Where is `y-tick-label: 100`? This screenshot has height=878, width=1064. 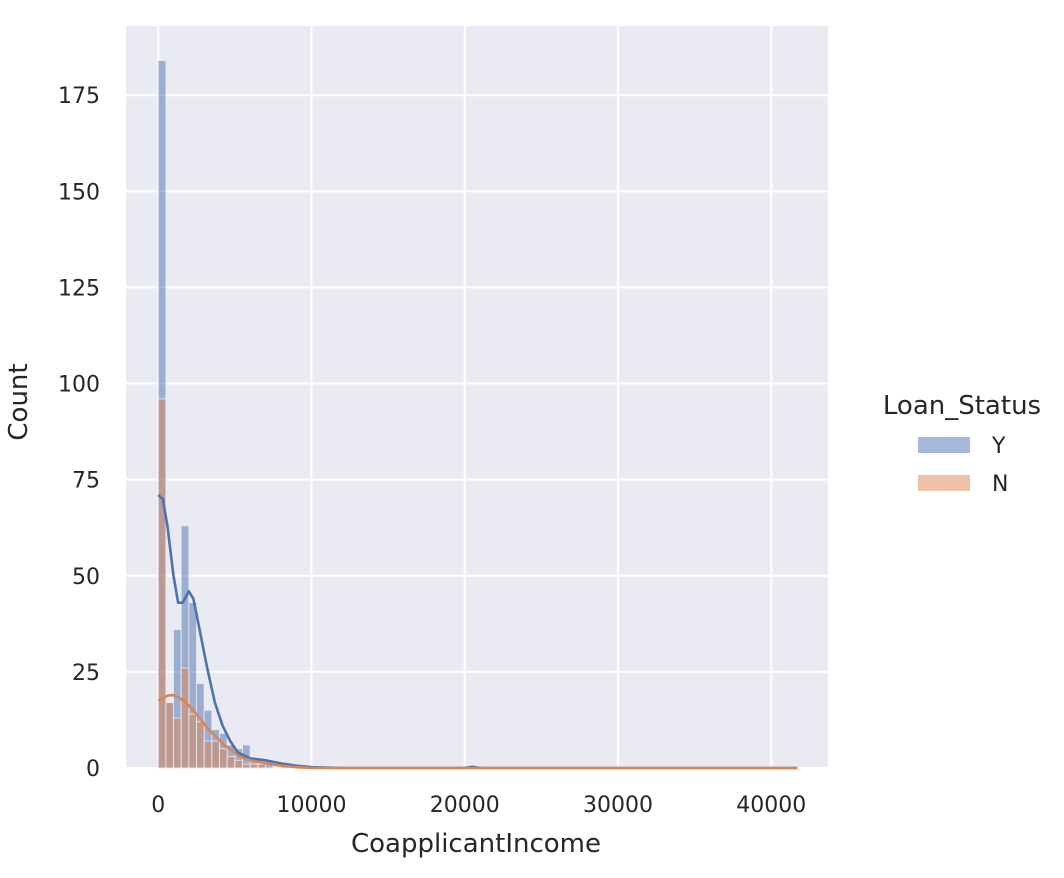
y-tick-label: 100 is located at coordinates (79, 385).